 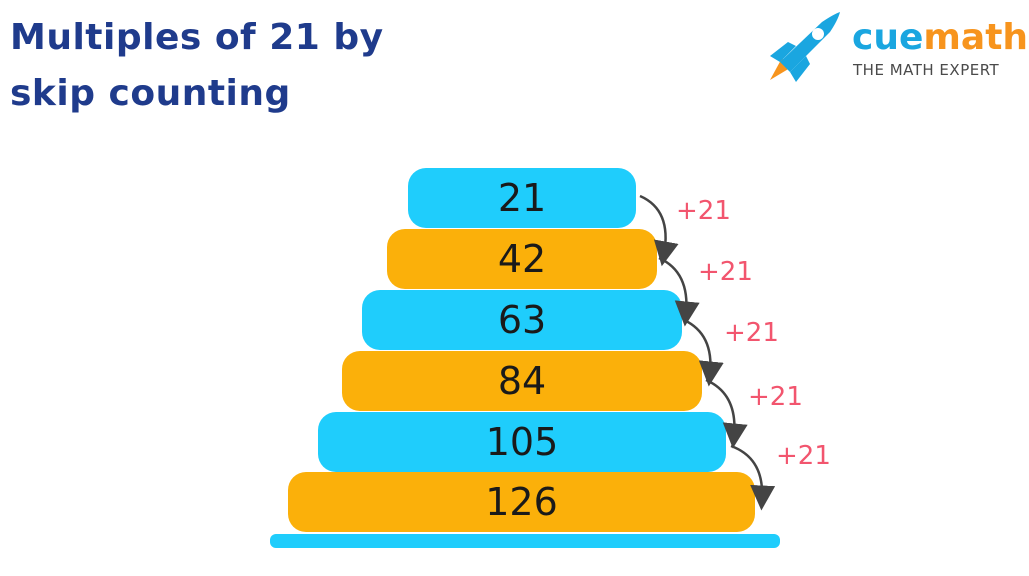 I want to click on brand-logo: cuemath, so click(x=940, y=38).